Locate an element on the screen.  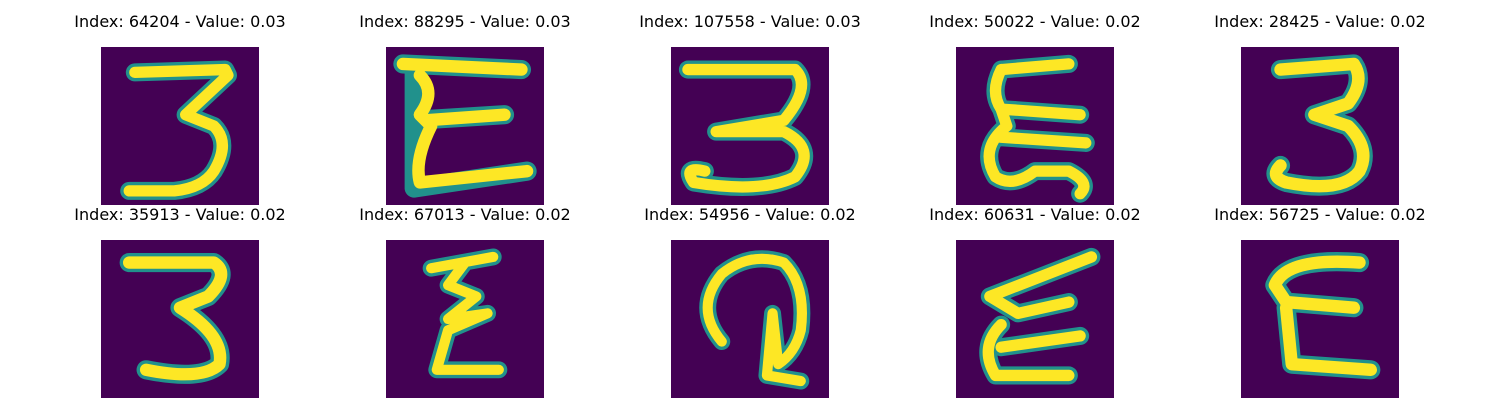
panel-title: Index: 88295 - Value: 0.03 is located at coordinates (465, 21).